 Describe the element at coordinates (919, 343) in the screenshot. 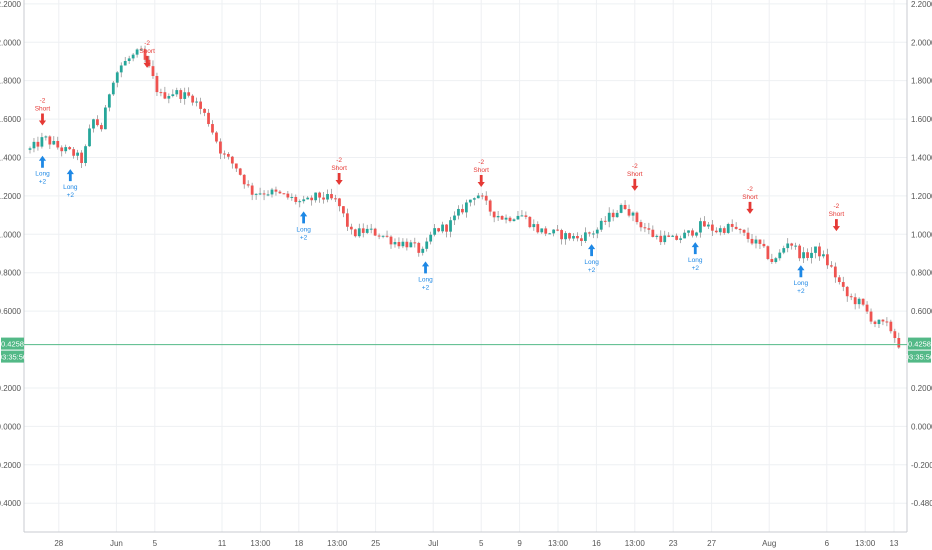

I see `last-price-badge-right` at that location.